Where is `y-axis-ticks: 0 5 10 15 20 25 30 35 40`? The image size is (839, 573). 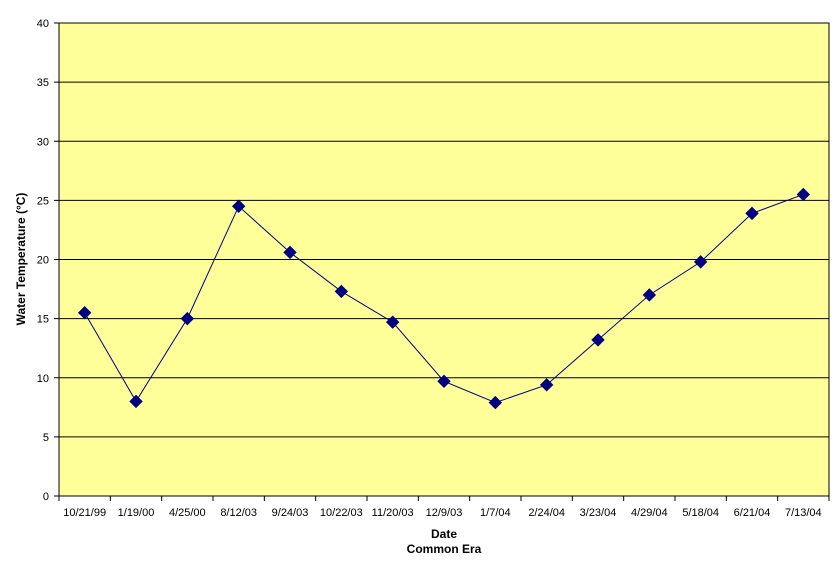 y-axis-ticks: 0 5 10 15 20 25 30 35 40 is located at coordinates (48, 260).